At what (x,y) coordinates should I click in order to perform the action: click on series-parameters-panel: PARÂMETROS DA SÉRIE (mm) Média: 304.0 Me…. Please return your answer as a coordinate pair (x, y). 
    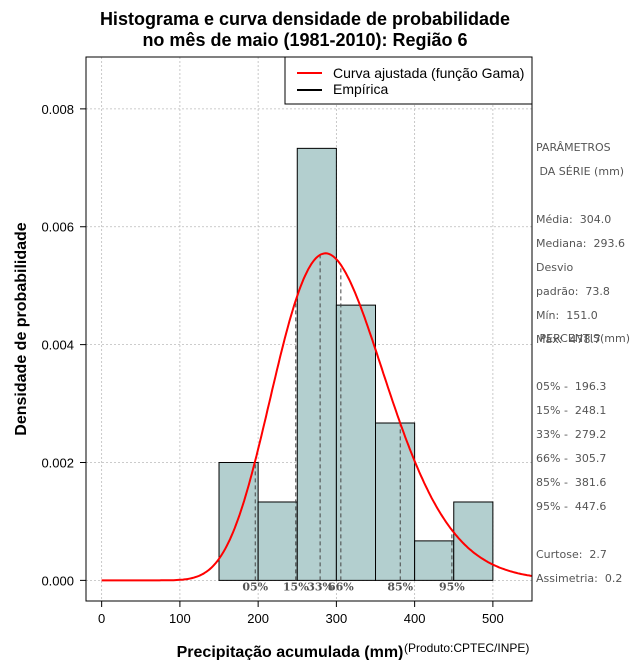
    Looking at the image, I should click on (580, 244).